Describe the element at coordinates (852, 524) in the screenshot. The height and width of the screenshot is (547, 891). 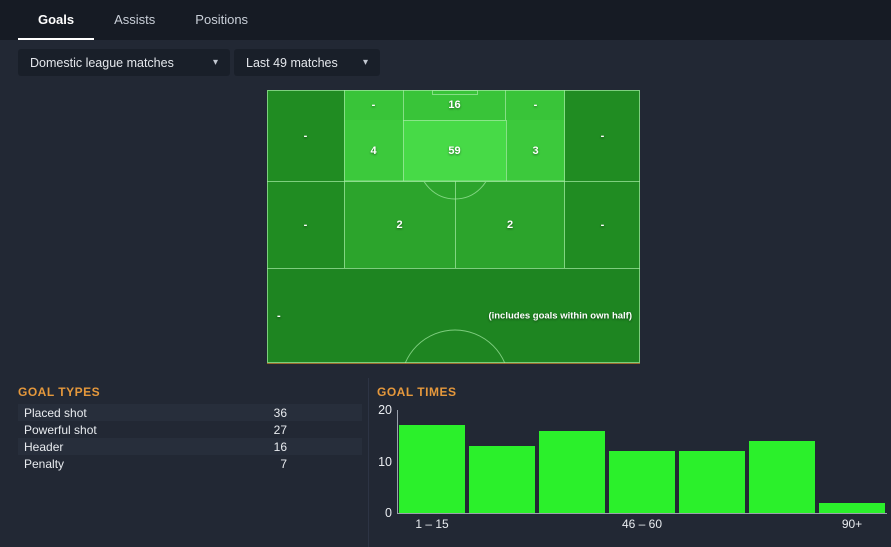
I see `x-axis-tick-label: 90+` at that location.